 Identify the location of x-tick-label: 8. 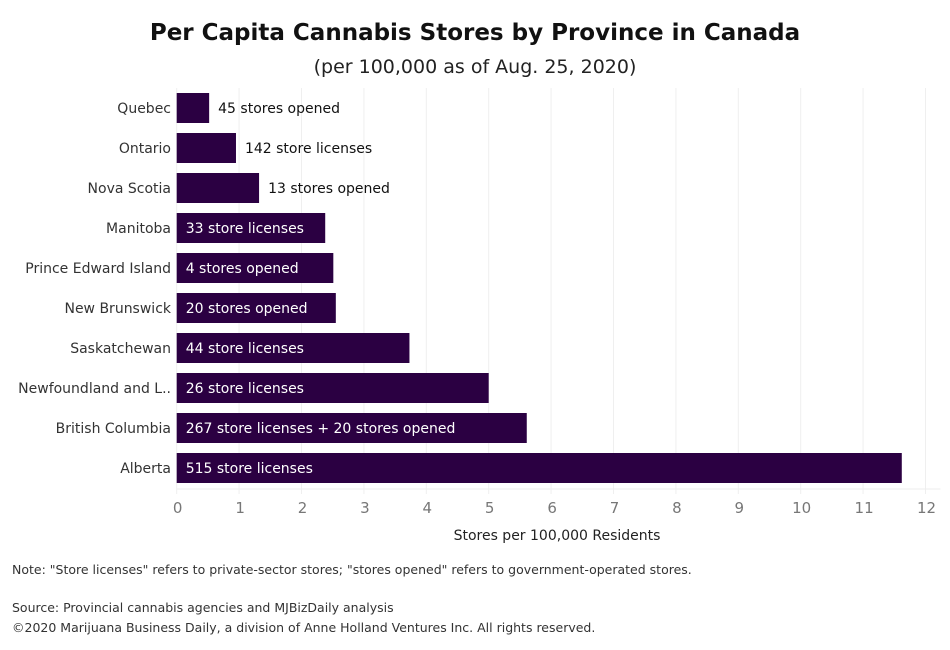
(677, 508).